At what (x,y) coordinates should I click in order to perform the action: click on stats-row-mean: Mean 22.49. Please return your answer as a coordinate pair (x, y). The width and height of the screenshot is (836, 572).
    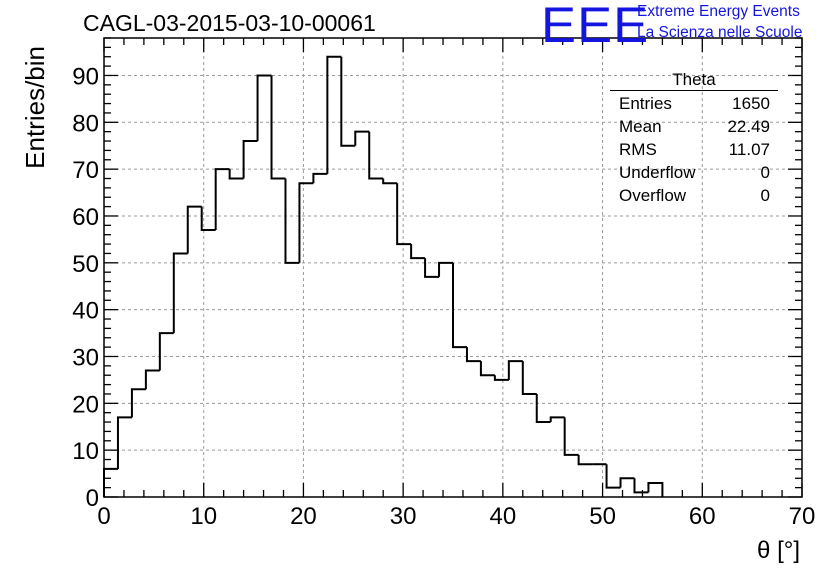
    Looking at the image, I should click on (694, 126).